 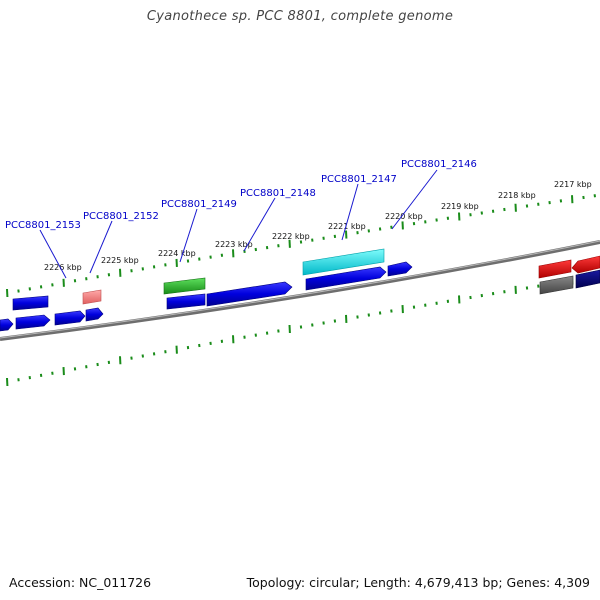 What do you see at coordinates (300, 16) in the screenshot?
I see `map-title: Cyanothece sp. PCC 8801, complete genome` at bounding box center [300, 16].